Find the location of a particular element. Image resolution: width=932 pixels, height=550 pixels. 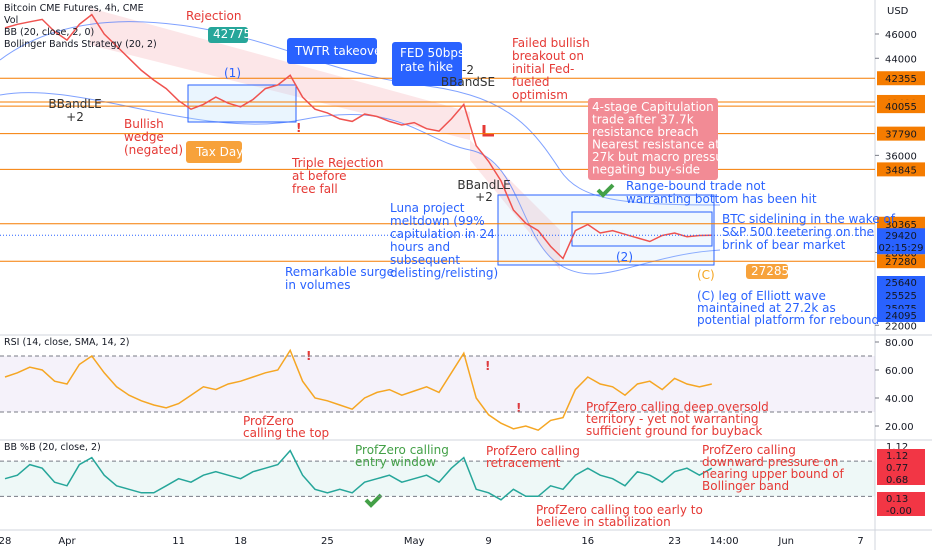

annotation: (1) is located at coordinates (232, 73).